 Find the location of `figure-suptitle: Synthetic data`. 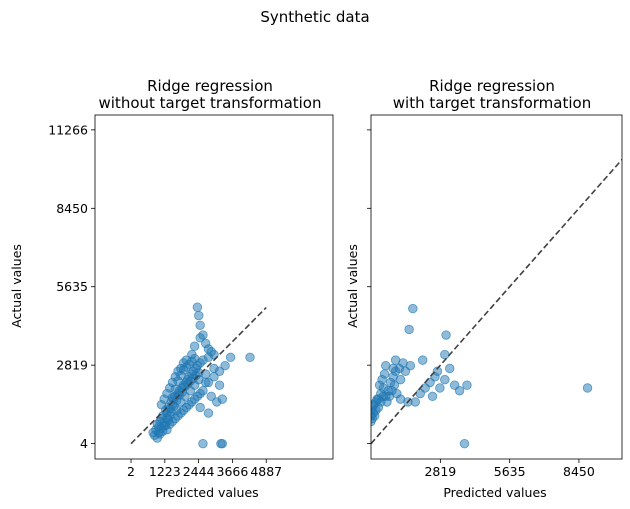

figure-suptitle: Synthetic data is located at coordinates (314, 17).